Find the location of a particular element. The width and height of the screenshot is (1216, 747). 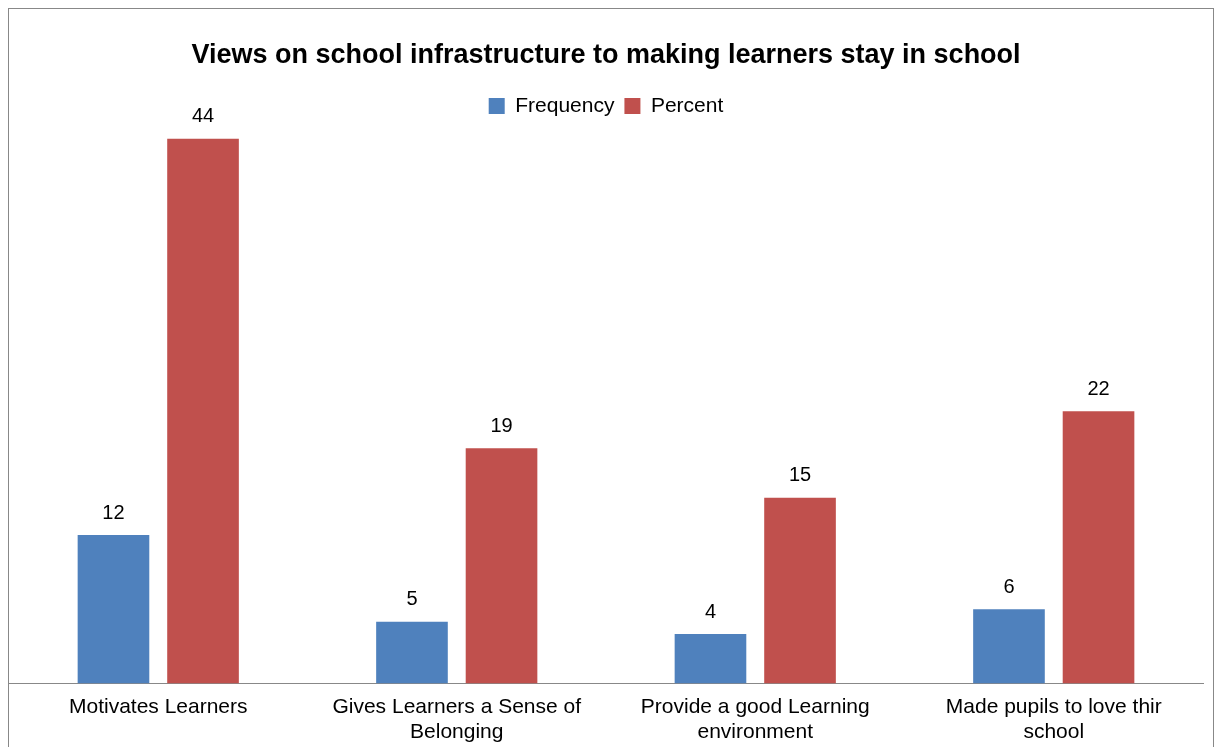

data-label: 22 is located at coordinates (1098, 387).